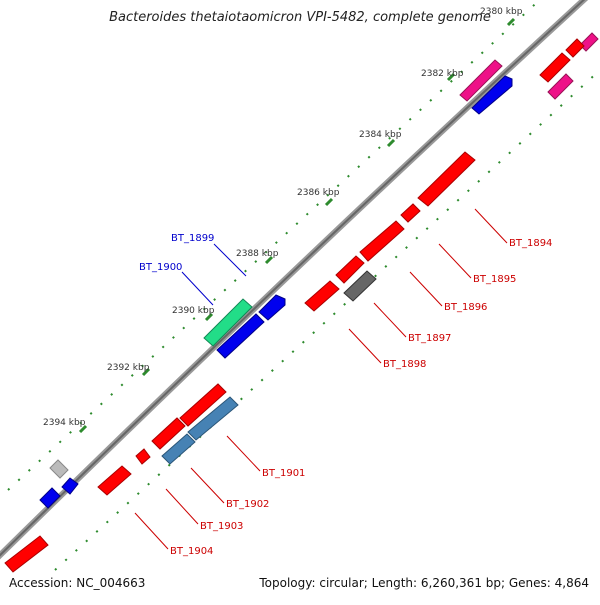  What do you see at coordinates (442, 74) in the screenshot?
I see `tick-label: 2382 kbp` at bounding box center [442, 74].